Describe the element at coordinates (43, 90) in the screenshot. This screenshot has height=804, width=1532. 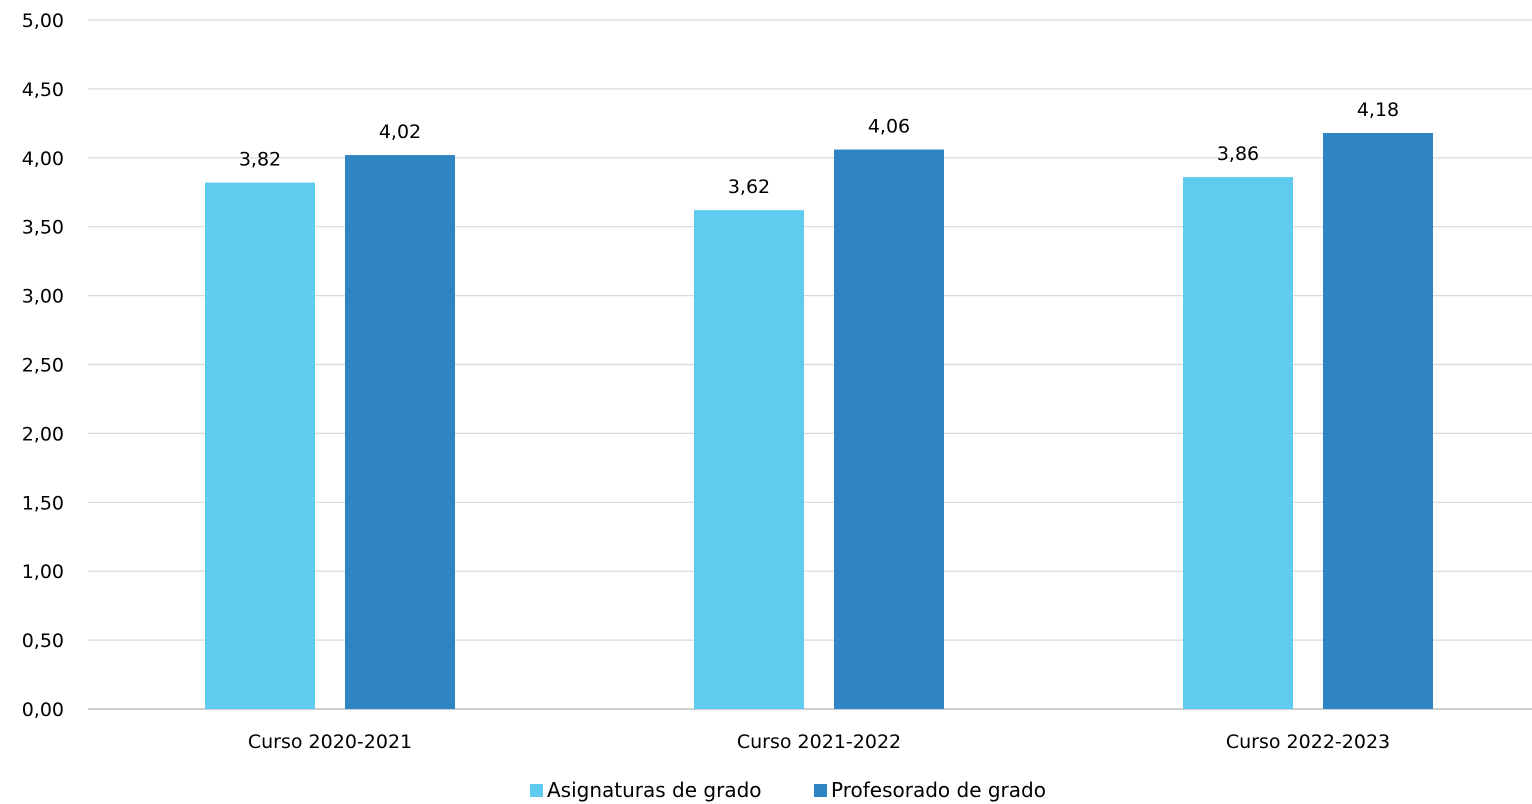
I see `y-tick-label: 4,50` at that location.